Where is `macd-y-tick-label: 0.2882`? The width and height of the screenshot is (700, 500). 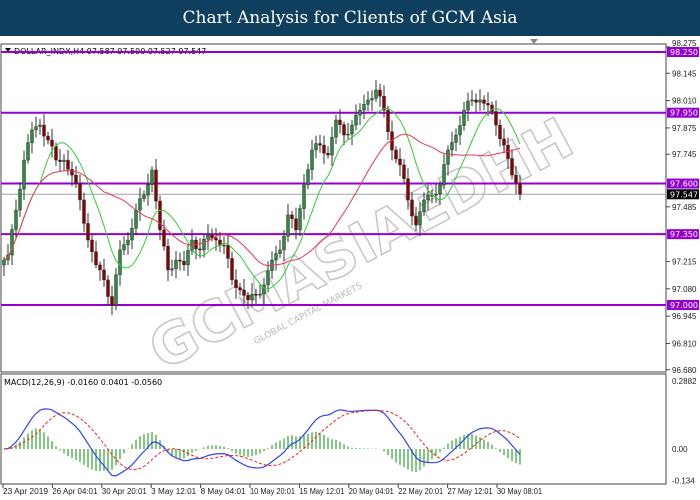 macd-y-tick-label: 0.2882 is located at coordinates (684, 381).